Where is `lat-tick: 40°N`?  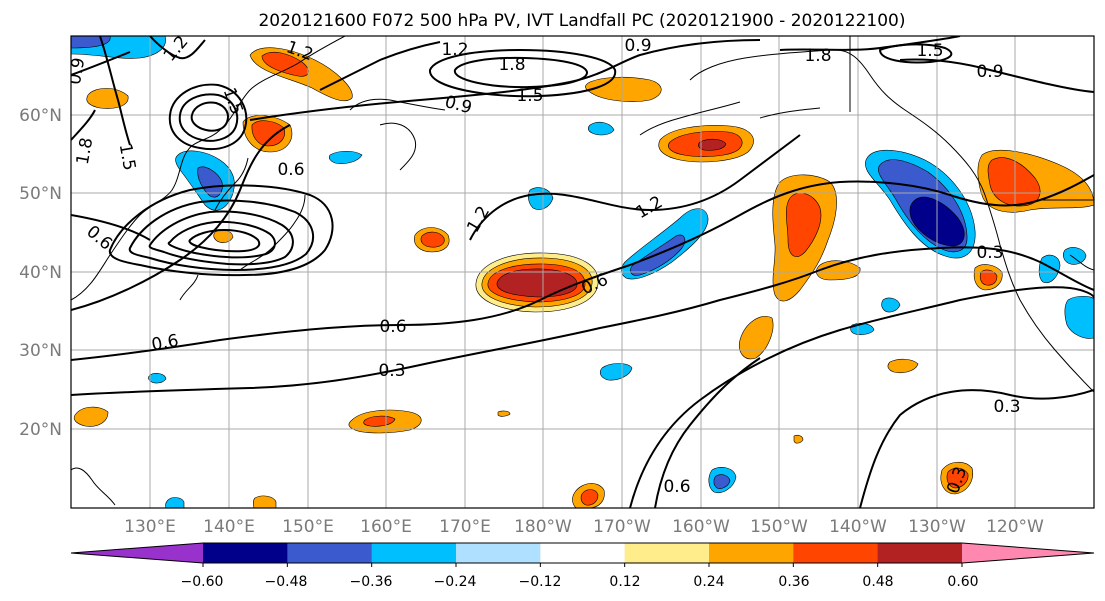
lat-tick: 40°N is located at coordinates (40, 273).